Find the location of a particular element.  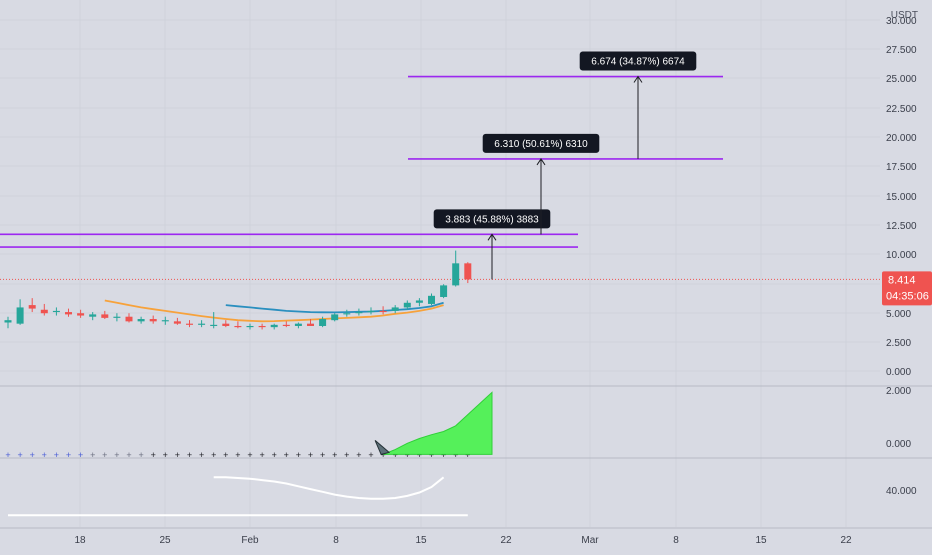

x-tick-label: Feb is located at coordinates (250, 540).